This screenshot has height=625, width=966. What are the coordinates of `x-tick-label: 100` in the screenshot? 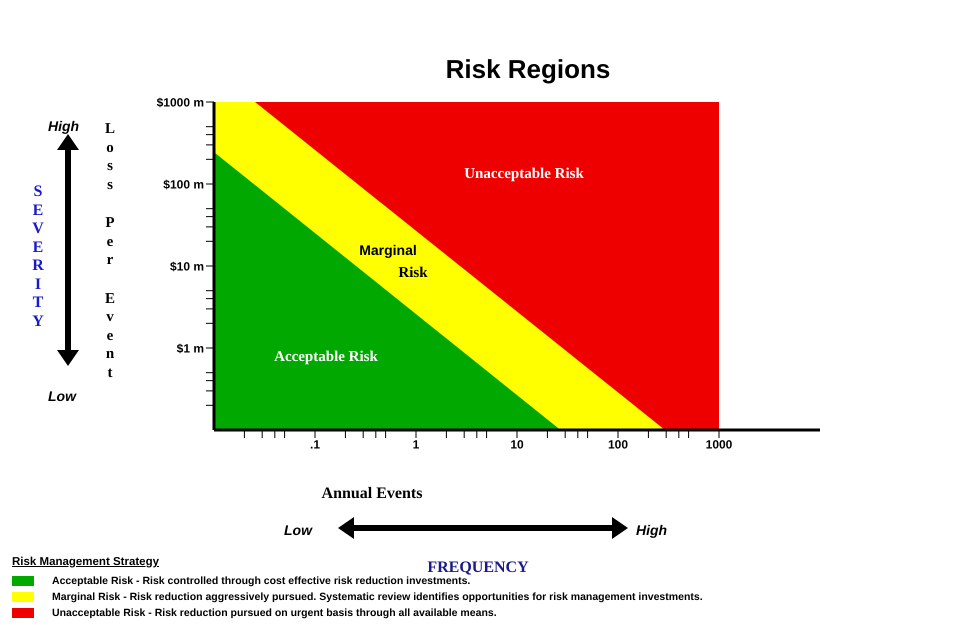 It's located at (618, 445).